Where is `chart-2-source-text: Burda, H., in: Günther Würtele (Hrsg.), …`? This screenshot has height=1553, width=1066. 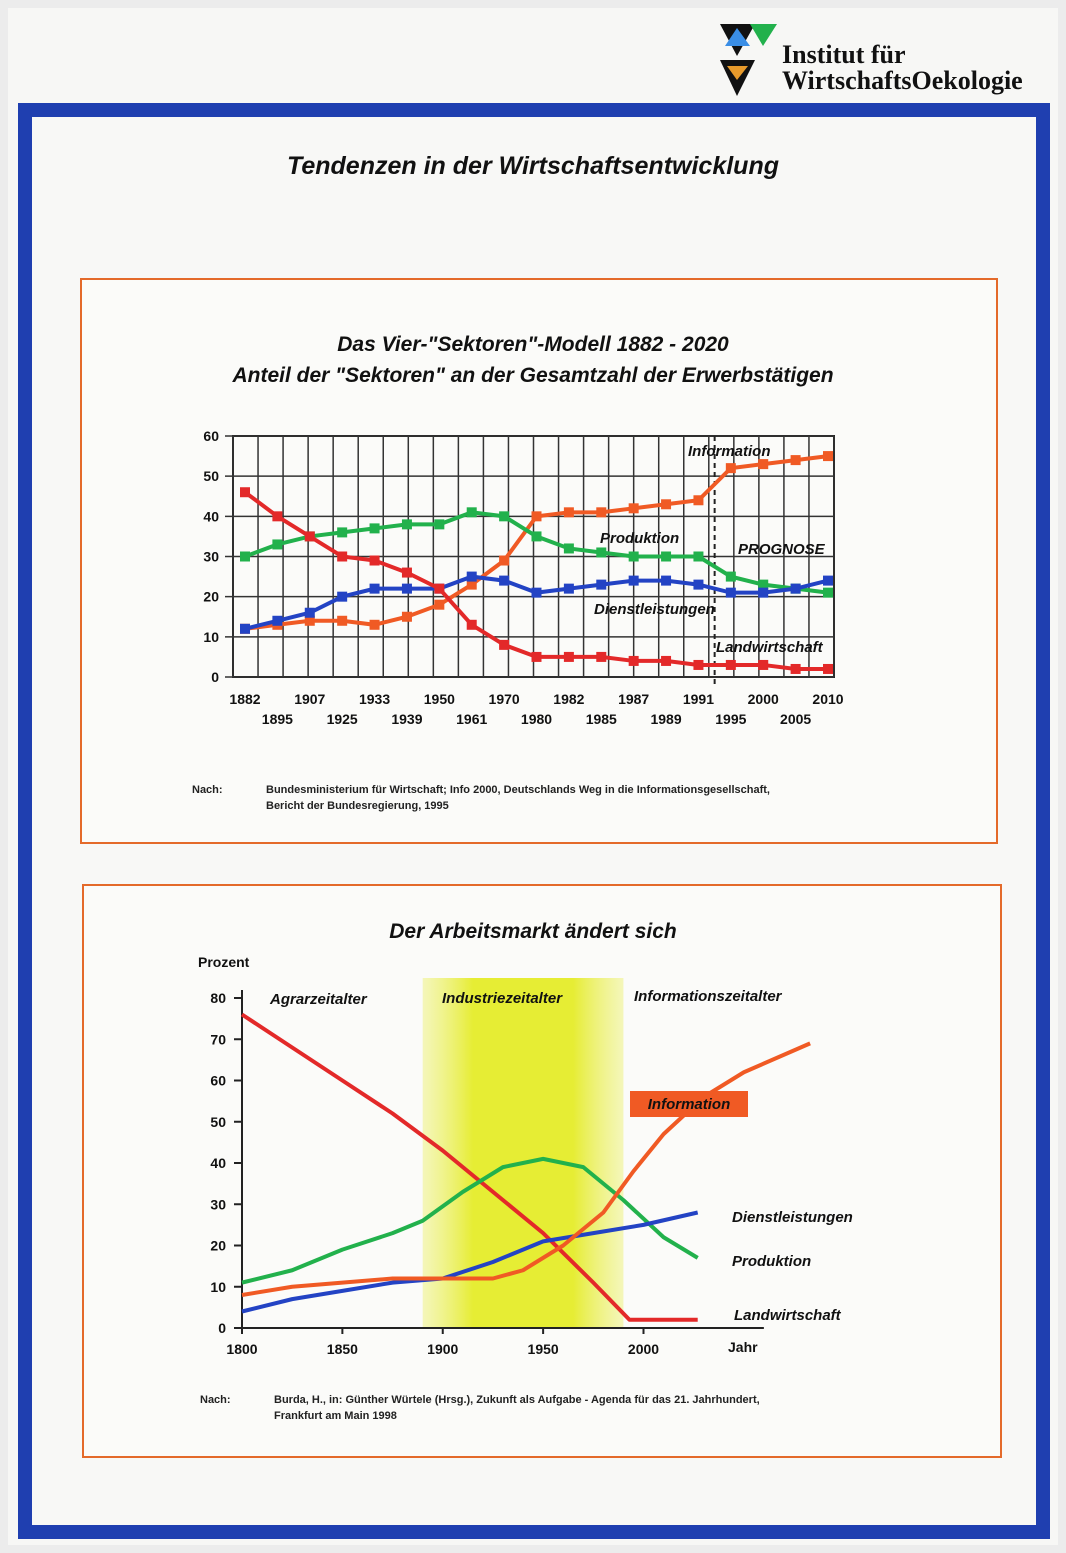
chart-2-source-text: Burda, H., in: Günther Würtele (Hrsg.), … is located at coordinates (517, 1400).